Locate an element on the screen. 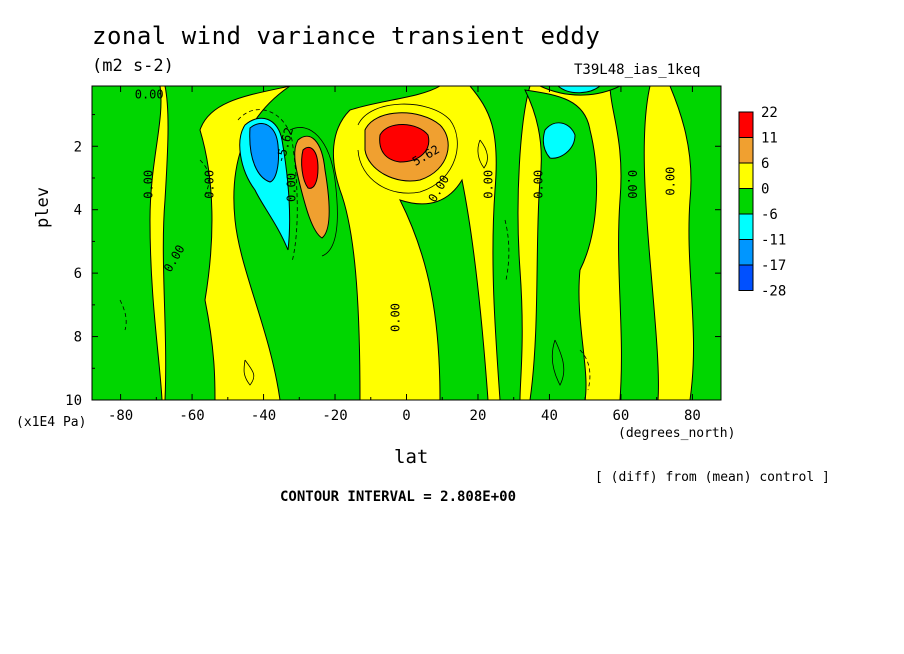 This screenshot has height=654, width=904. colorbar-label: 22 is located at coordinates (769, 113).